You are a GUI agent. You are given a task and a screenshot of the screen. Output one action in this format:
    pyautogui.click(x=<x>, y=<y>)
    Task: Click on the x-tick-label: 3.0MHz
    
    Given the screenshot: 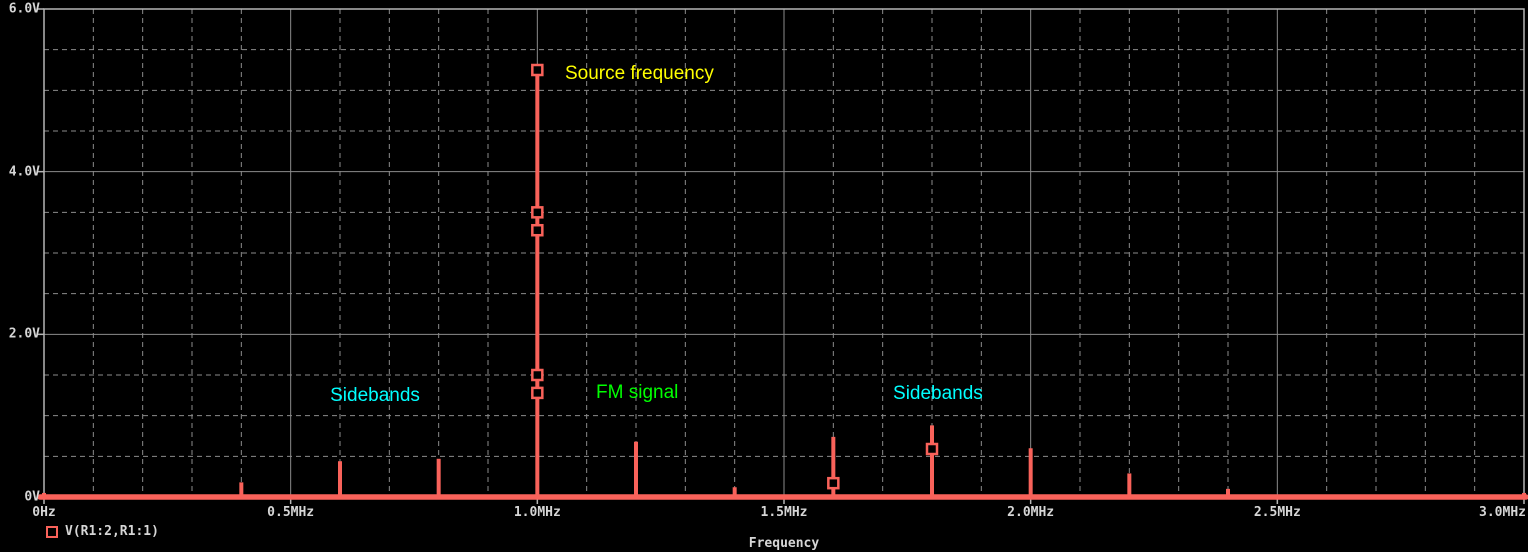 What is the action you would take?
    pyautogui.click(x=1502, y=512)
    